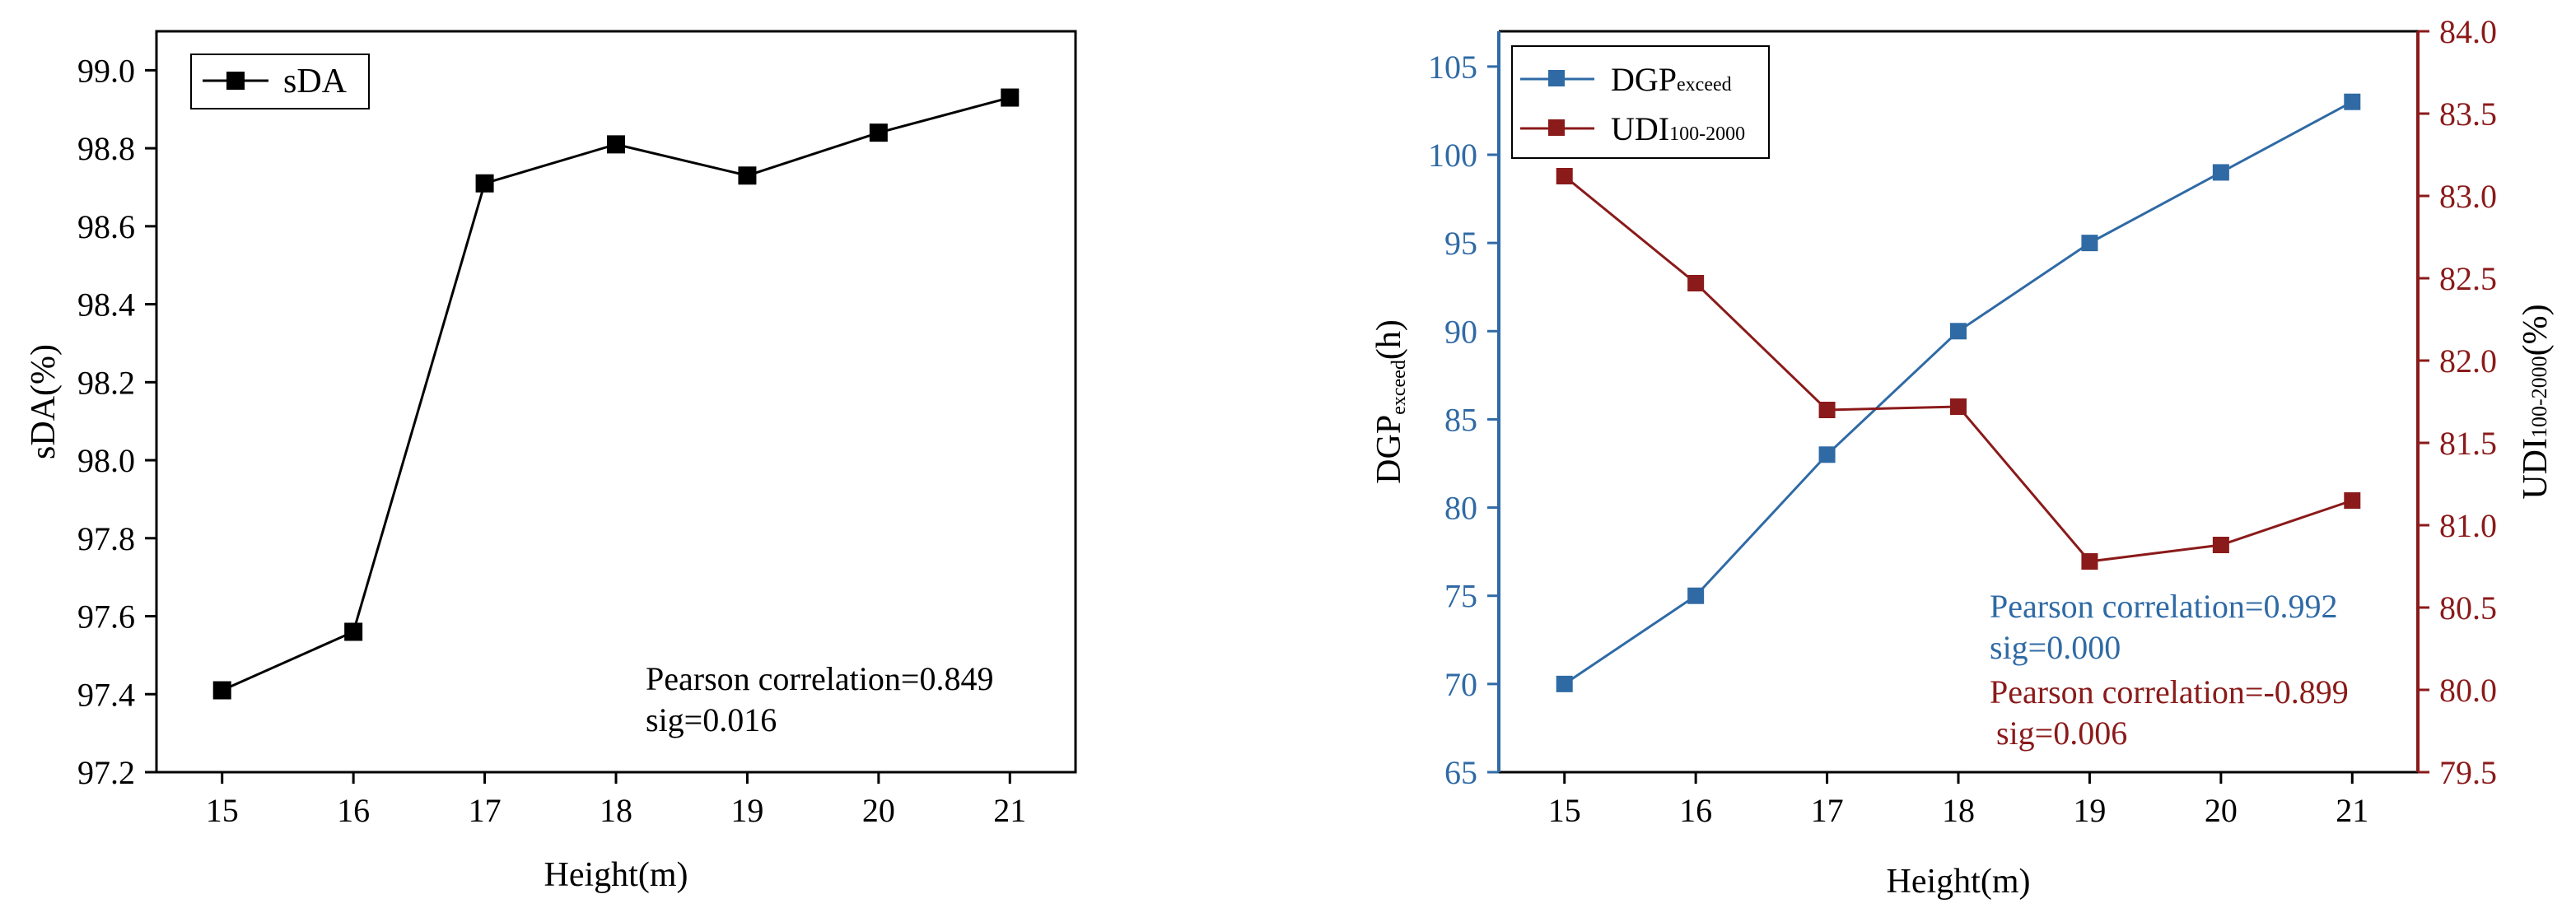 The image size is (2576, 922). I want to click on legend-label-sda: sDA, so click(315, 81).